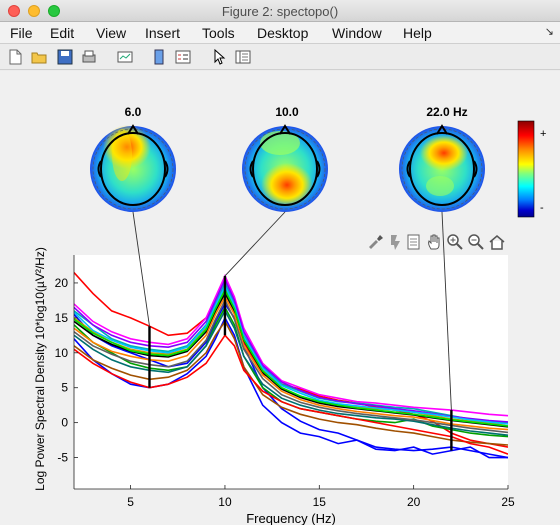 This screenshot has width=560, height=525. I want to click on legend-icon, so click(183, 57).